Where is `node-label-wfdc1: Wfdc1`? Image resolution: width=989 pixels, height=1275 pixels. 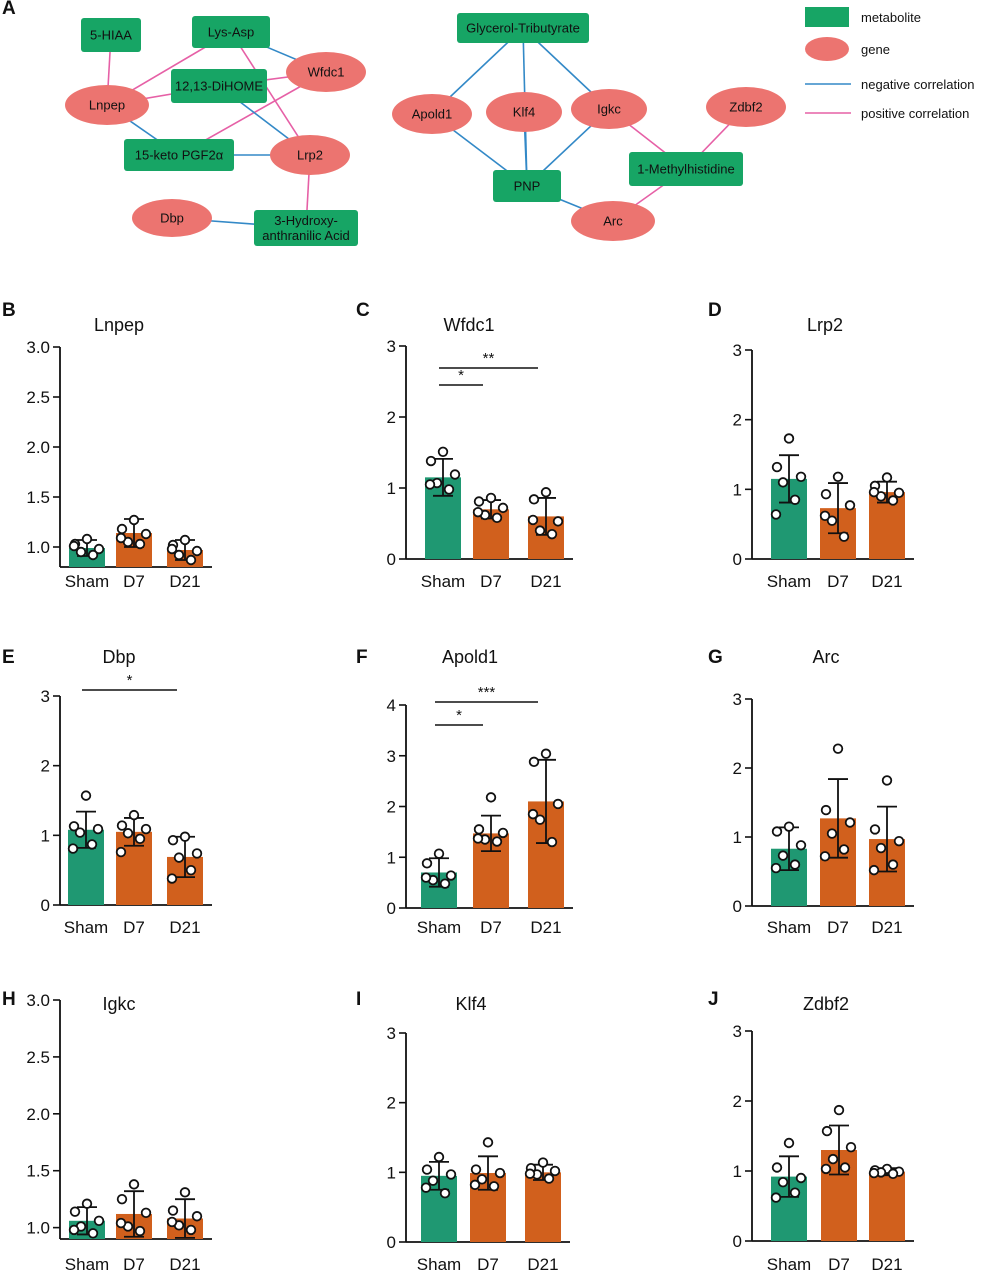 node-label-wfdc1: Wfdc1 is located at coordinates (326, 72).